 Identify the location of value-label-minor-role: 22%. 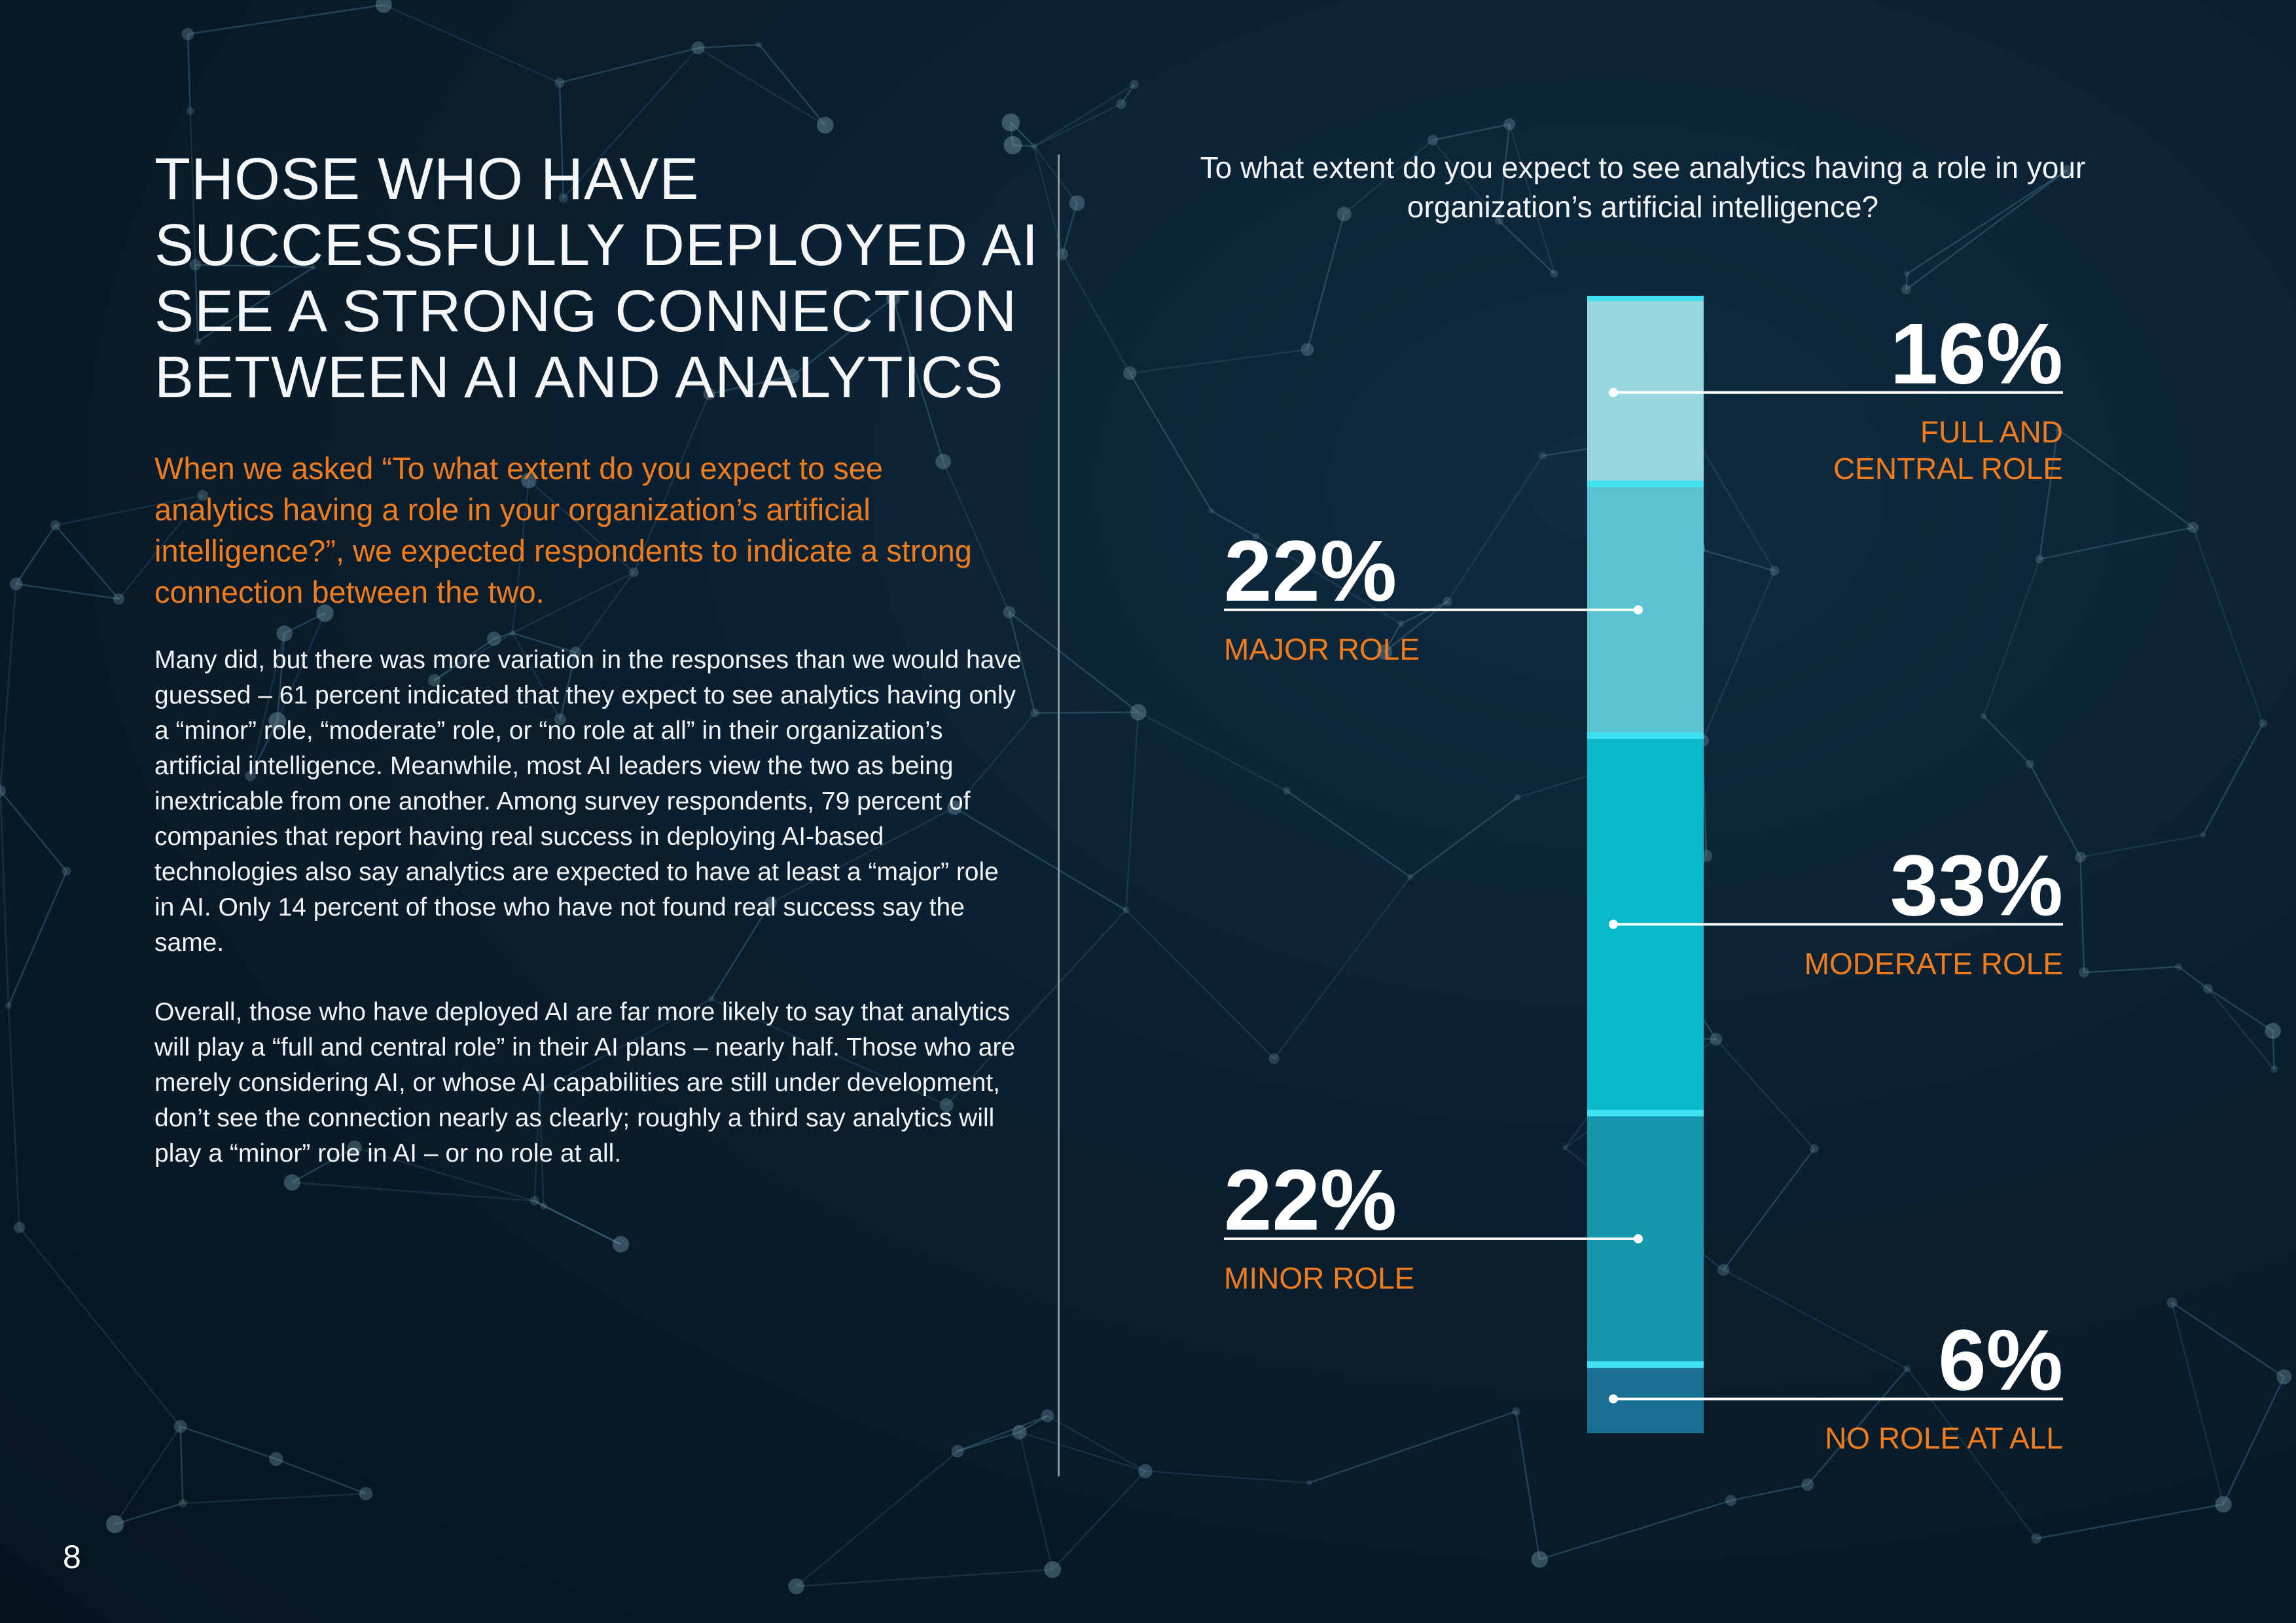
(1310, 1200).